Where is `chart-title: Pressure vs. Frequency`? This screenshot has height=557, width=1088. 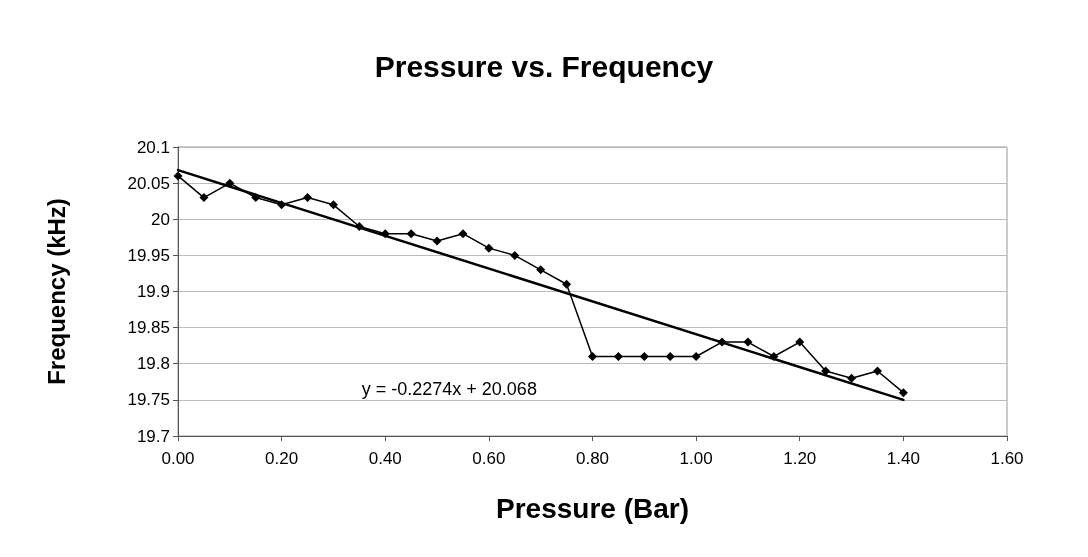
chart-title: Pressure vs. Frequency is located at coordinates (544, 66).